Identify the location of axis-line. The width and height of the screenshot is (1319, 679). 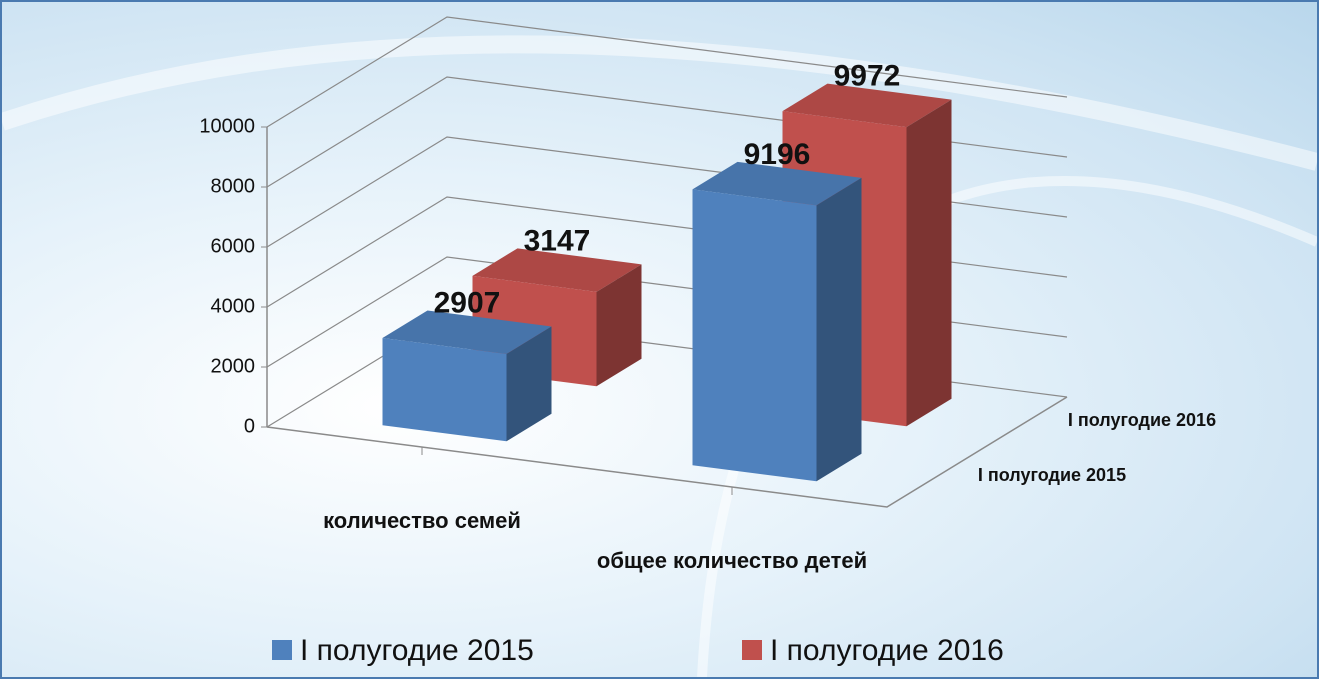
(667, 452).